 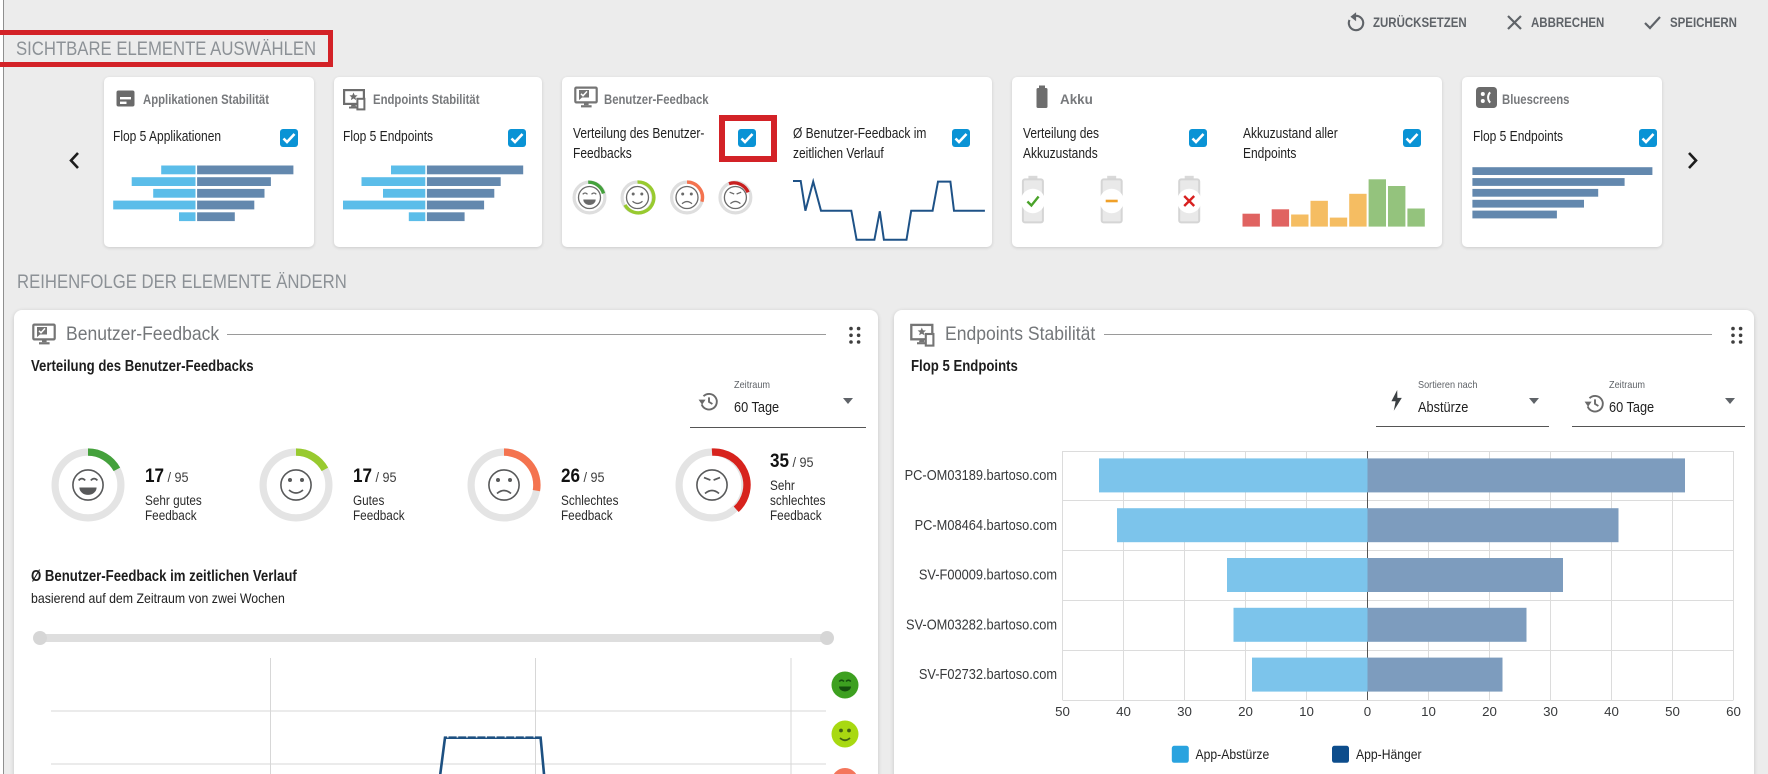 What do you see at coordinates (988, 574) in the screenshot?
I see `svg-text: SV-F00009.bartoso.com` at bounding box center [988, 574].